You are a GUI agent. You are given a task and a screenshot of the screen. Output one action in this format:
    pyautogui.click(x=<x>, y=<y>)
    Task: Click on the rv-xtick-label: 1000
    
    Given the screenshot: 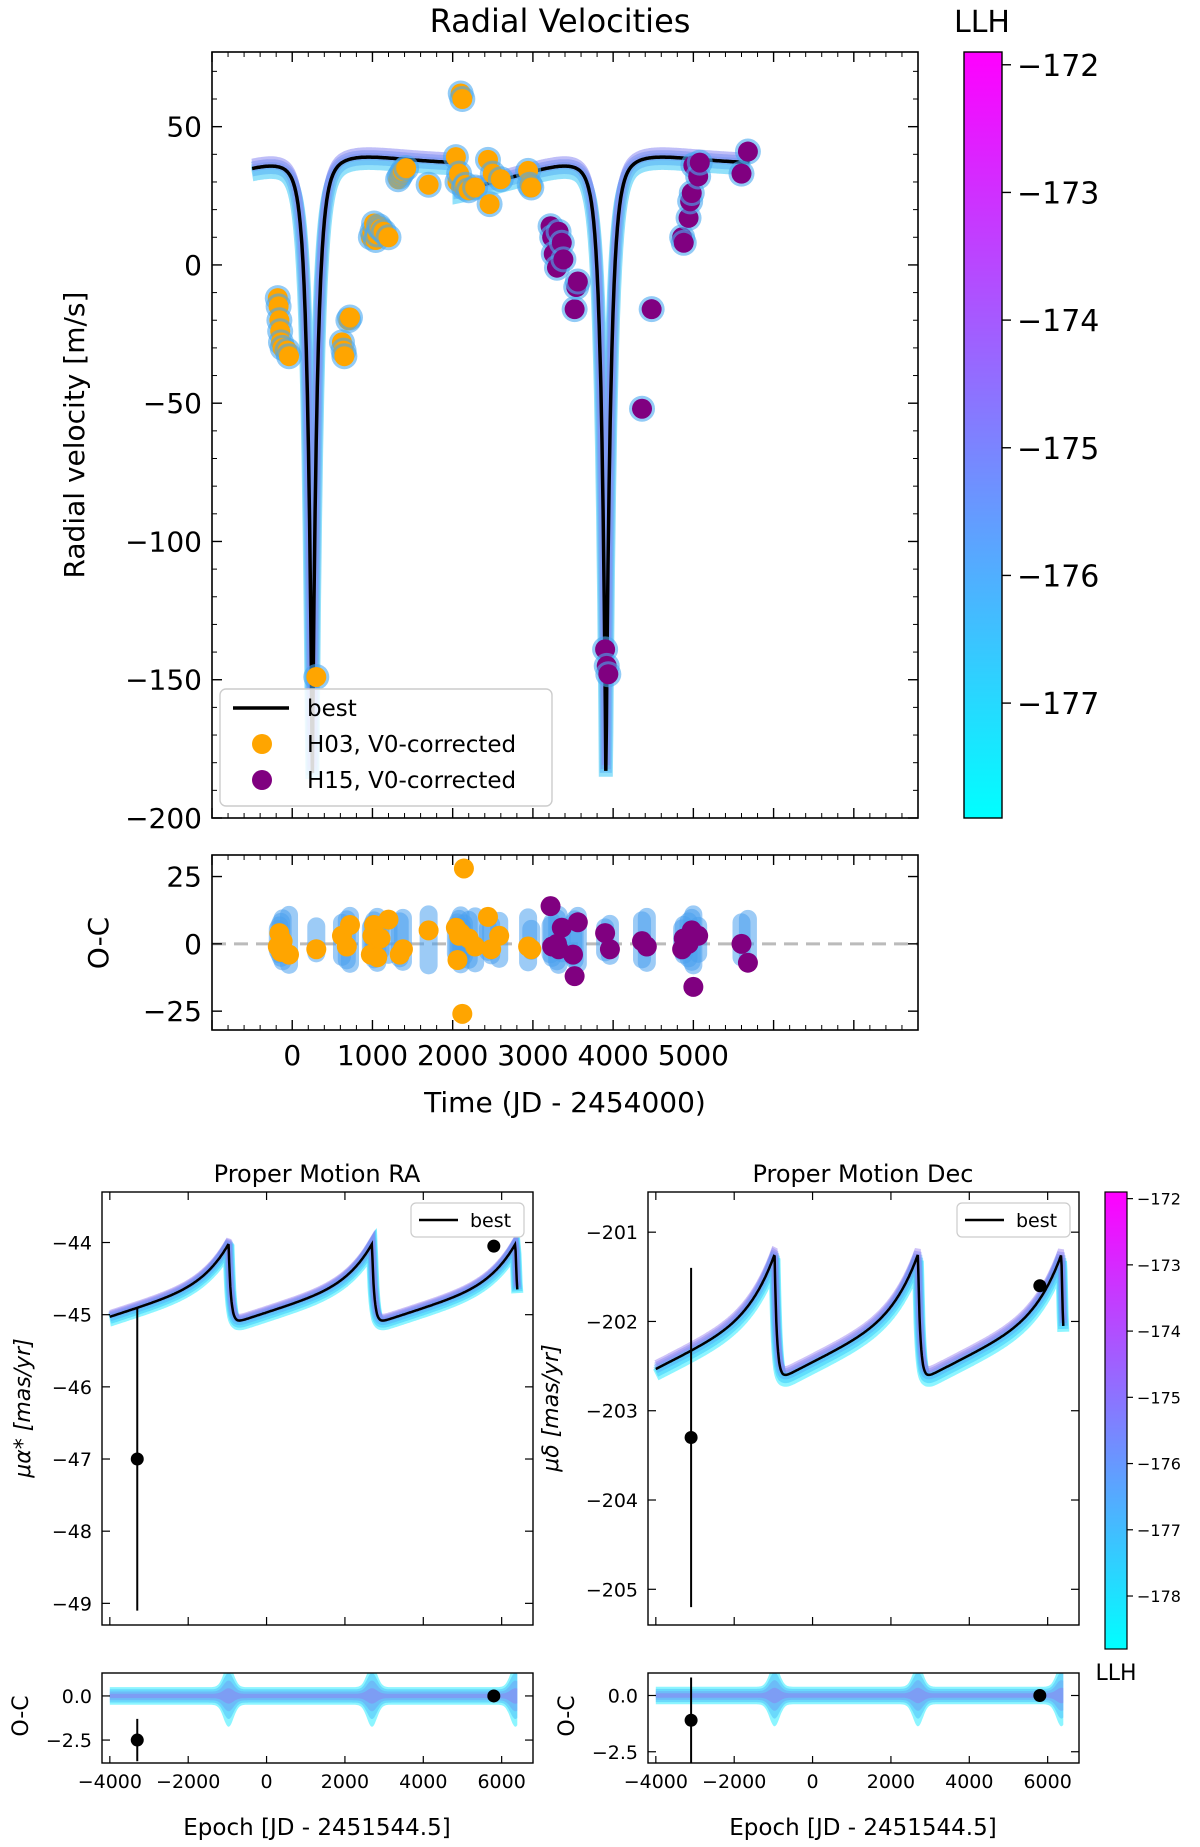 What is the action you would take?
    pyautogui.click(x=372, y=1055)
    